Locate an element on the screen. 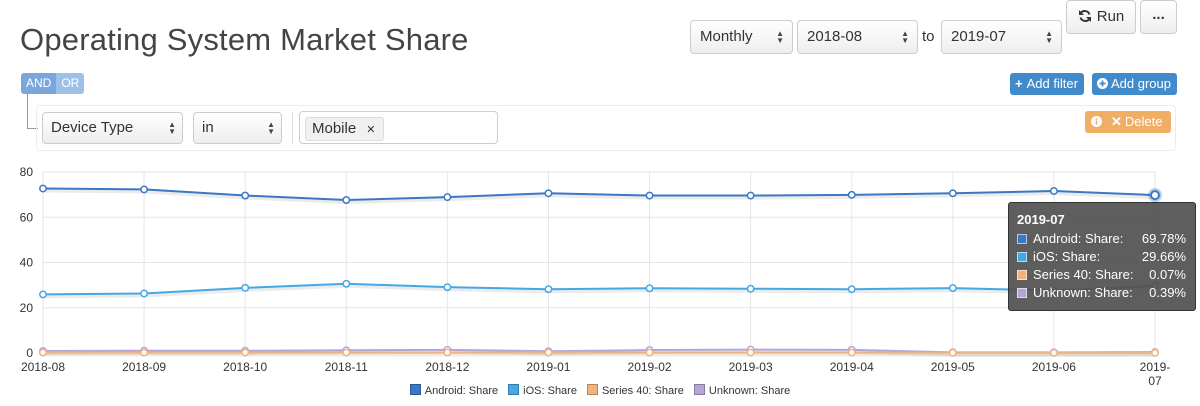 The height and width of the screenshot is (406, 1200). tooltip-label: Android: Share: is located at coordinates (1078, 238).